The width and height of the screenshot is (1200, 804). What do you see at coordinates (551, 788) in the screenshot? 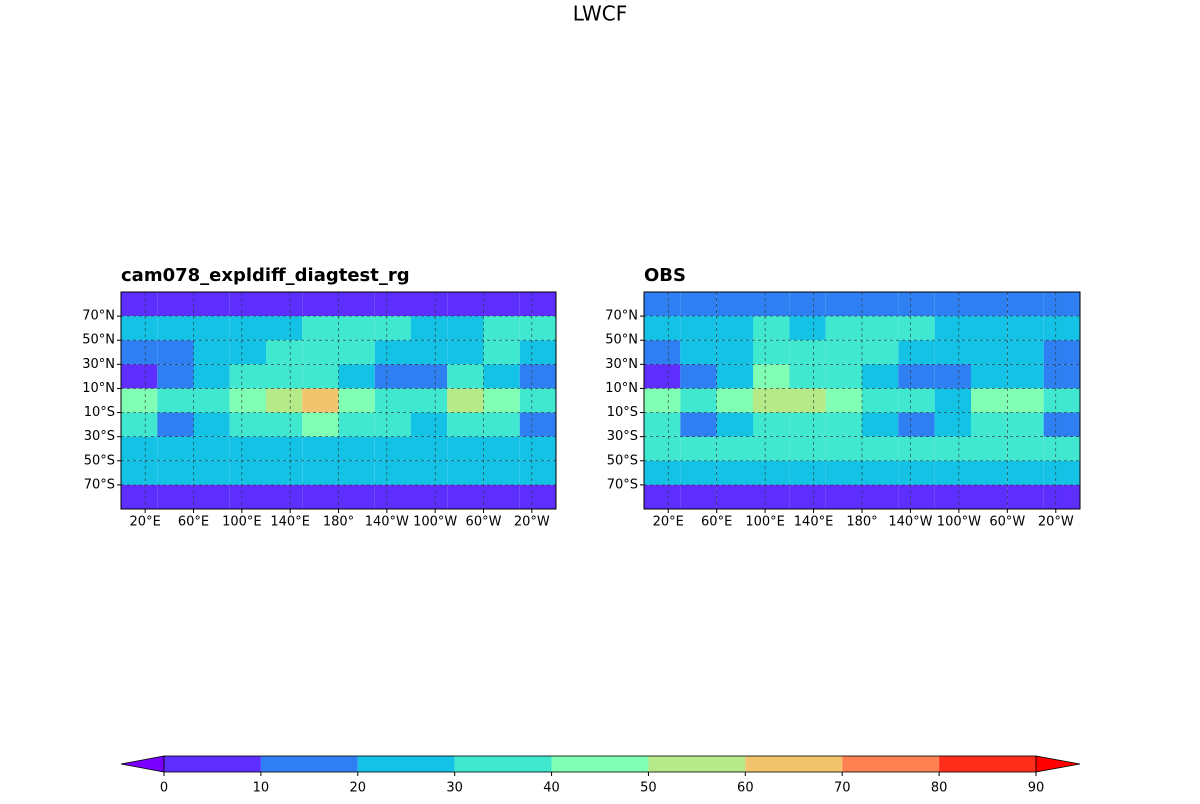
I see `colorbar-tick-label: 40` at bounding box center [551, 788].